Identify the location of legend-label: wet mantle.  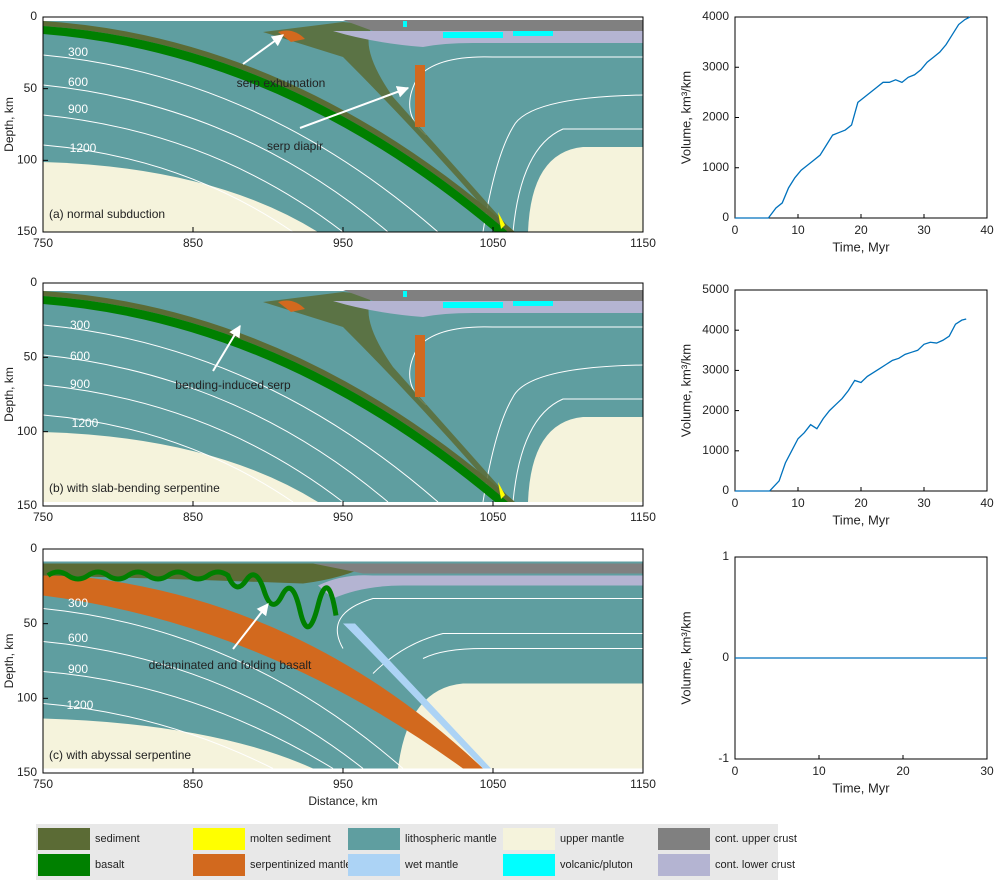
(431, 865).